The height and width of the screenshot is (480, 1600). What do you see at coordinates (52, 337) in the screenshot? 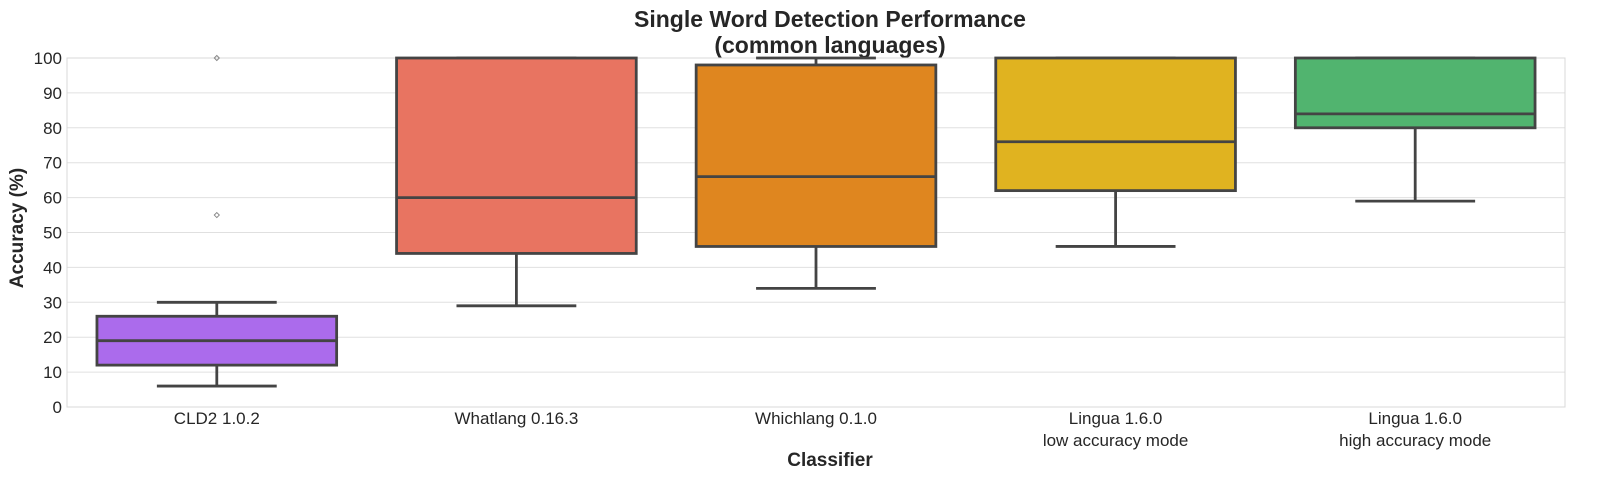
I see `y-tick-label: 20` at bounding box center [52, 337].